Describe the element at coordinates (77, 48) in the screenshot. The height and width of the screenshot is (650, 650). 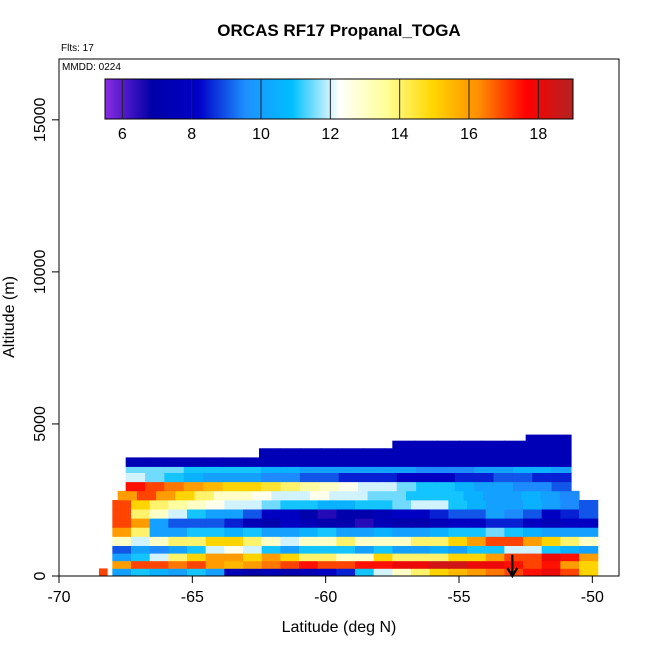
I see `flights-label: Flts: 17` at that location.